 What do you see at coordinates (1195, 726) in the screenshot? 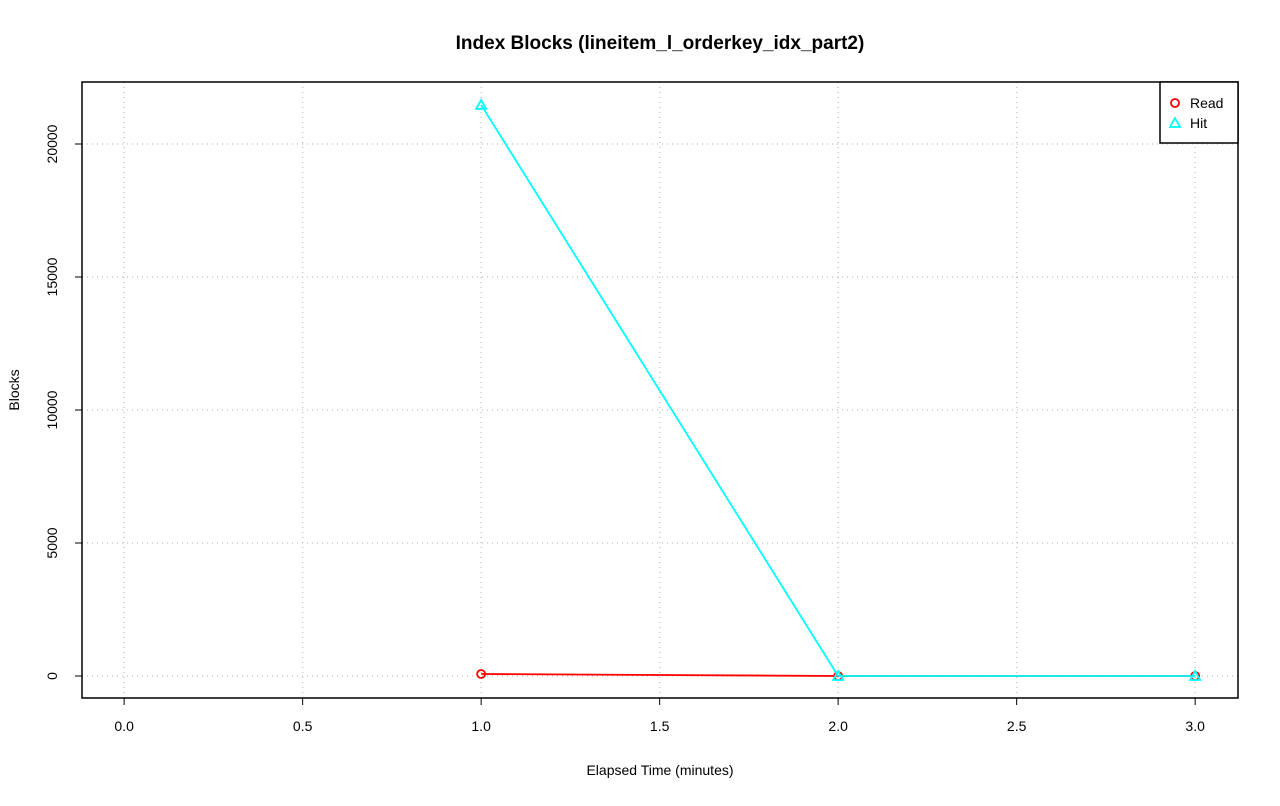
I see `x-tick-label: 3.0` at bounding box center [1195, 726].